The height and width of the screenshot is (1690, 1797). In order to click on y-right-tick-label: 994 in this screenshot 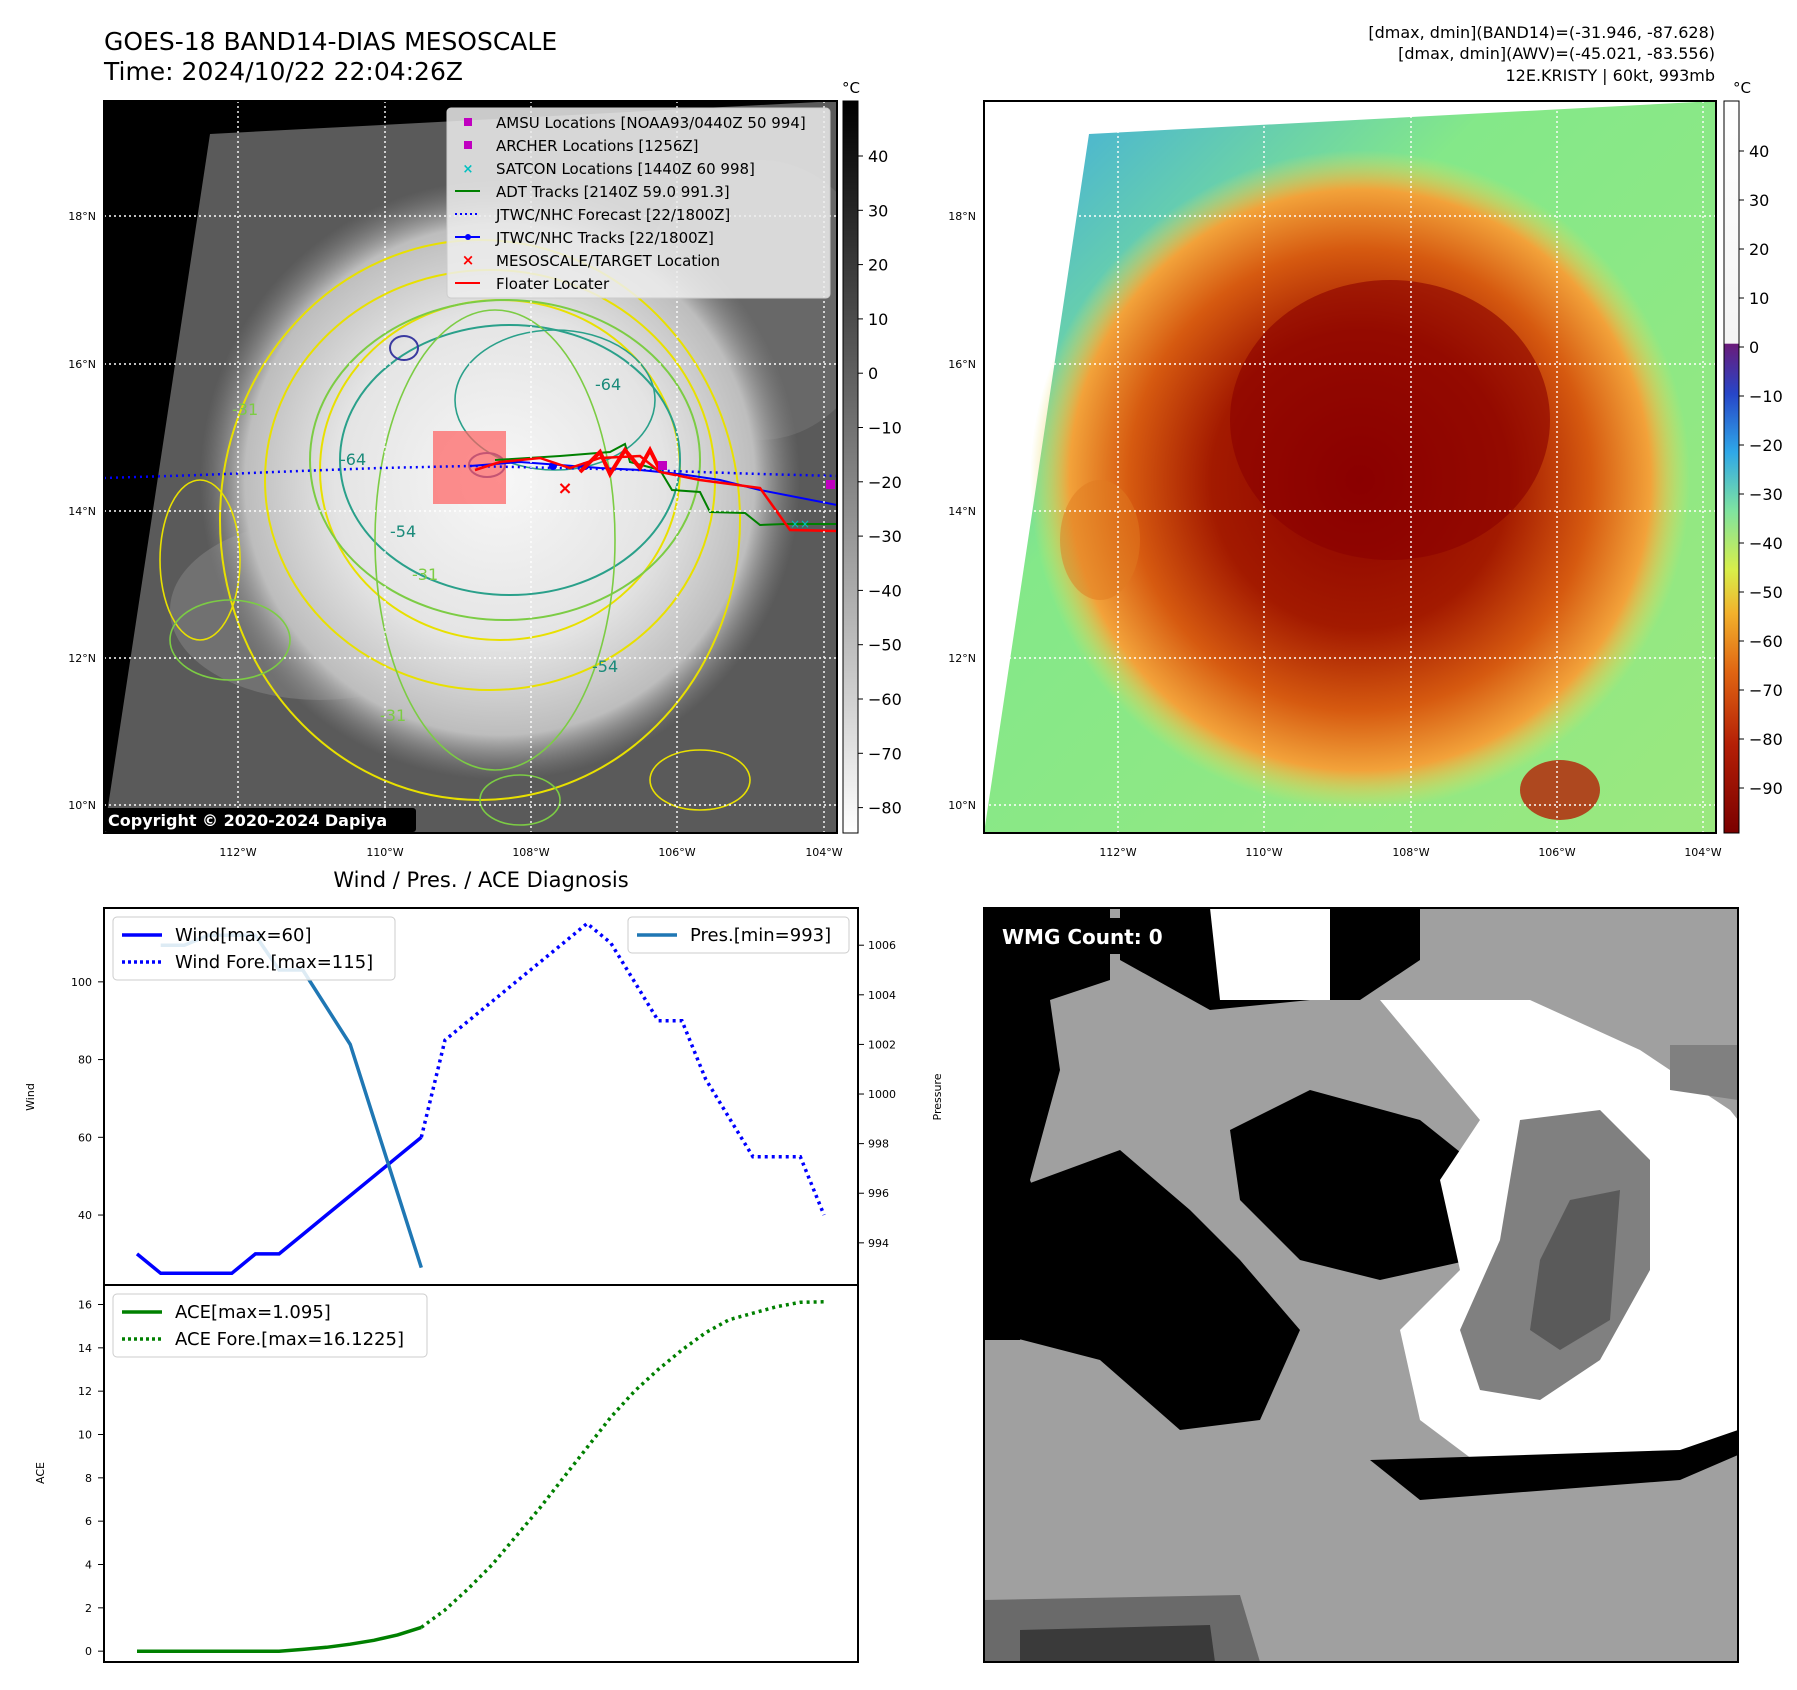, I will do `click(878, 1243)`.